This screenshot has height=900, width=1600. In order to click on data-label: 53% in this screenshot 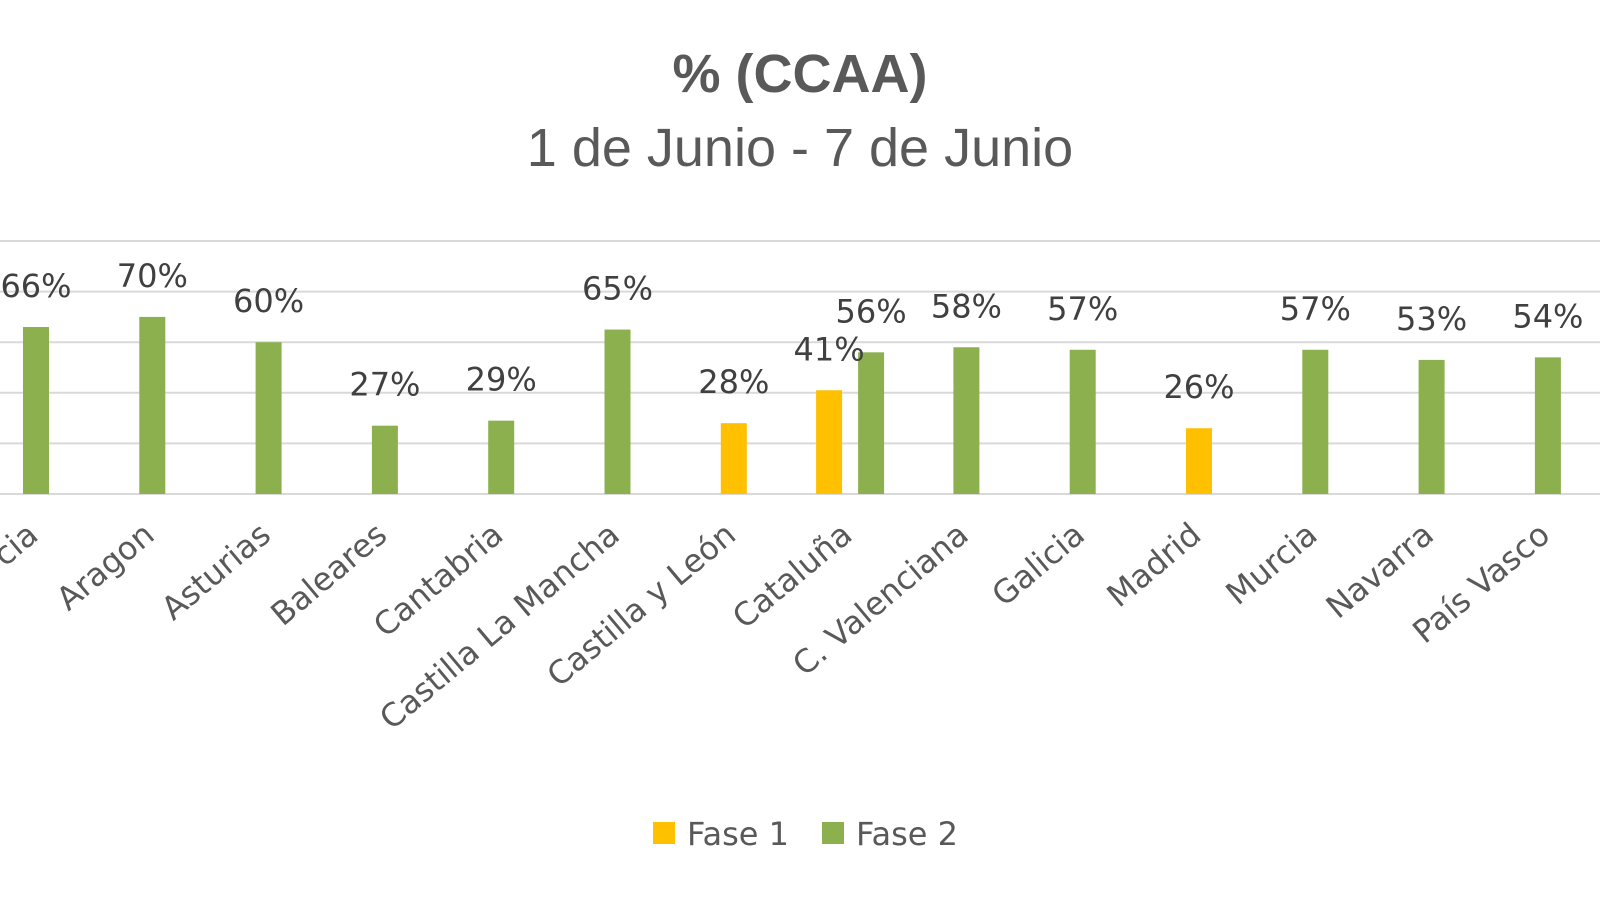, I will do `click(1431, 319)`.